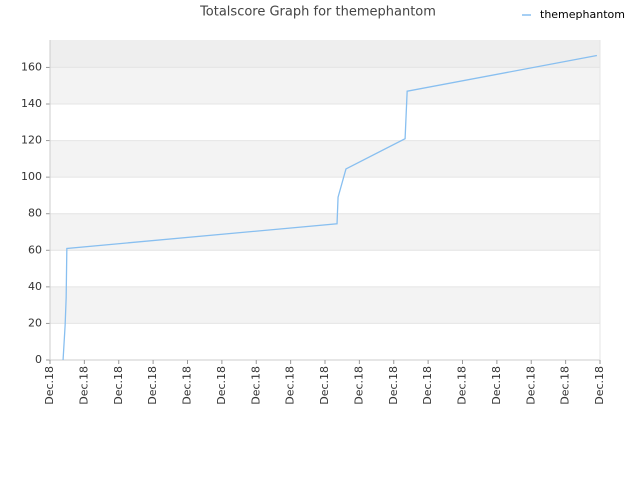 This screenshot has width=640, height=480. What do you see at coordinates (31, 103) in the screenshot?
I see `y-tick-label: 140` at bounding box center [31, 103].